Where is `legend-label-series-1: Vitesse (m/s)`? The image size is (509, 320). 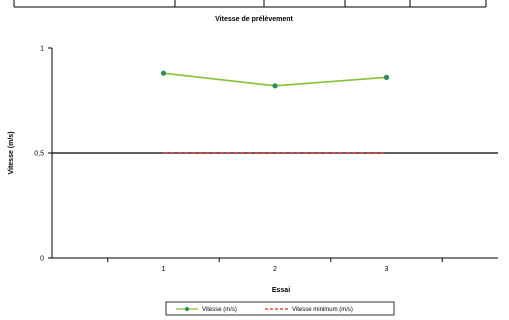 legend-label-series-1: Vitesse (m/s) is located at coordinates (219, 310).